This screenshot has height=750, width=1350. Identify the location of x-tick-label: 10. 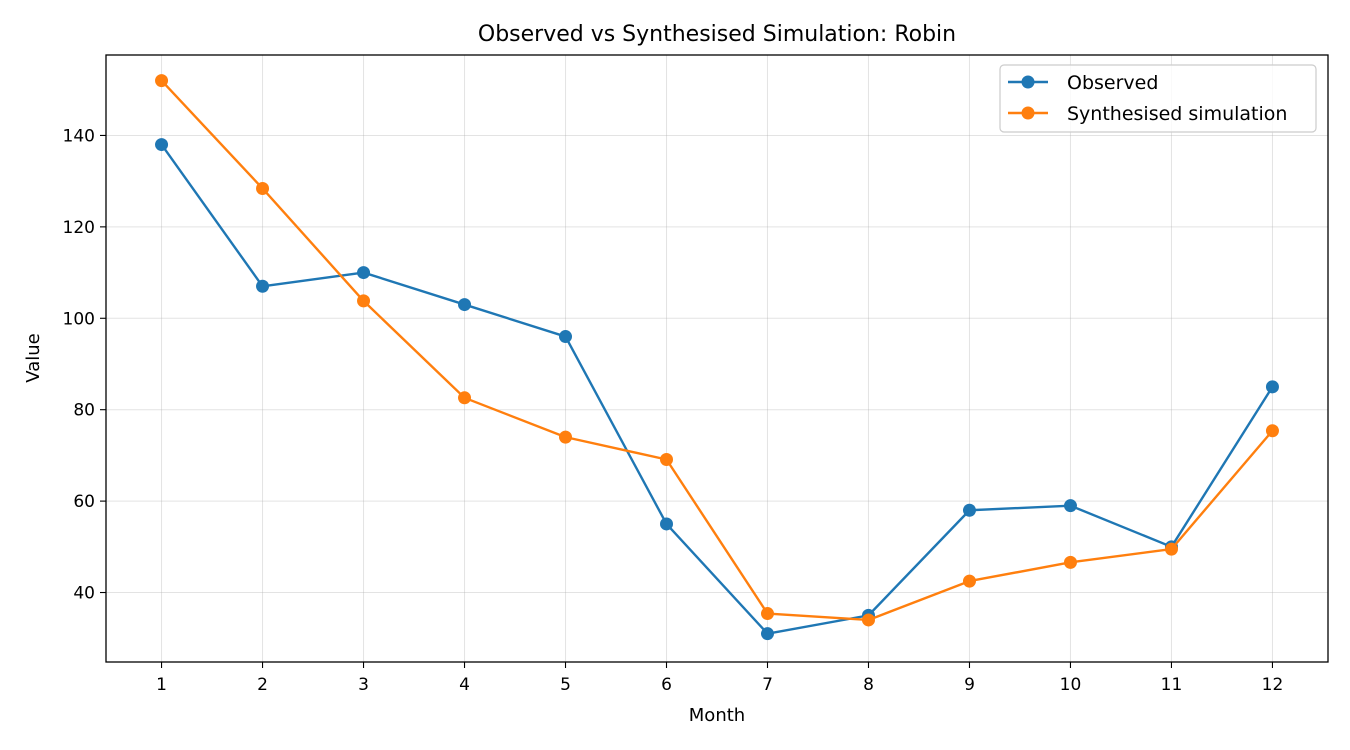
(1071, 685).